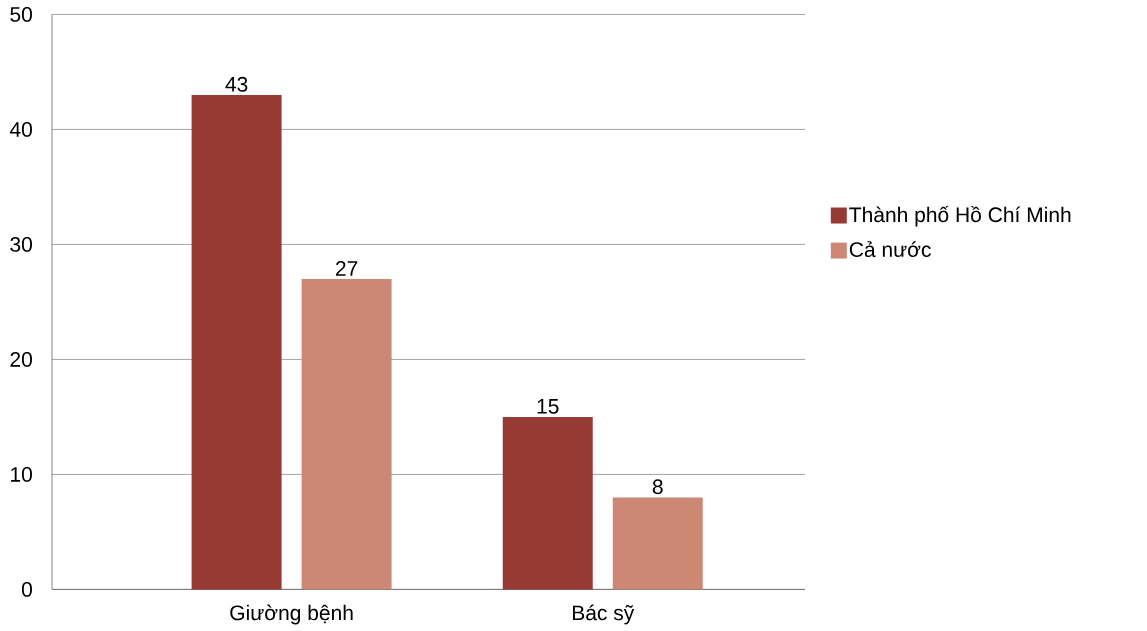 The width and height of the screenshot is (1147, 631). I want to click on data-label: 15, so click(548, 406).